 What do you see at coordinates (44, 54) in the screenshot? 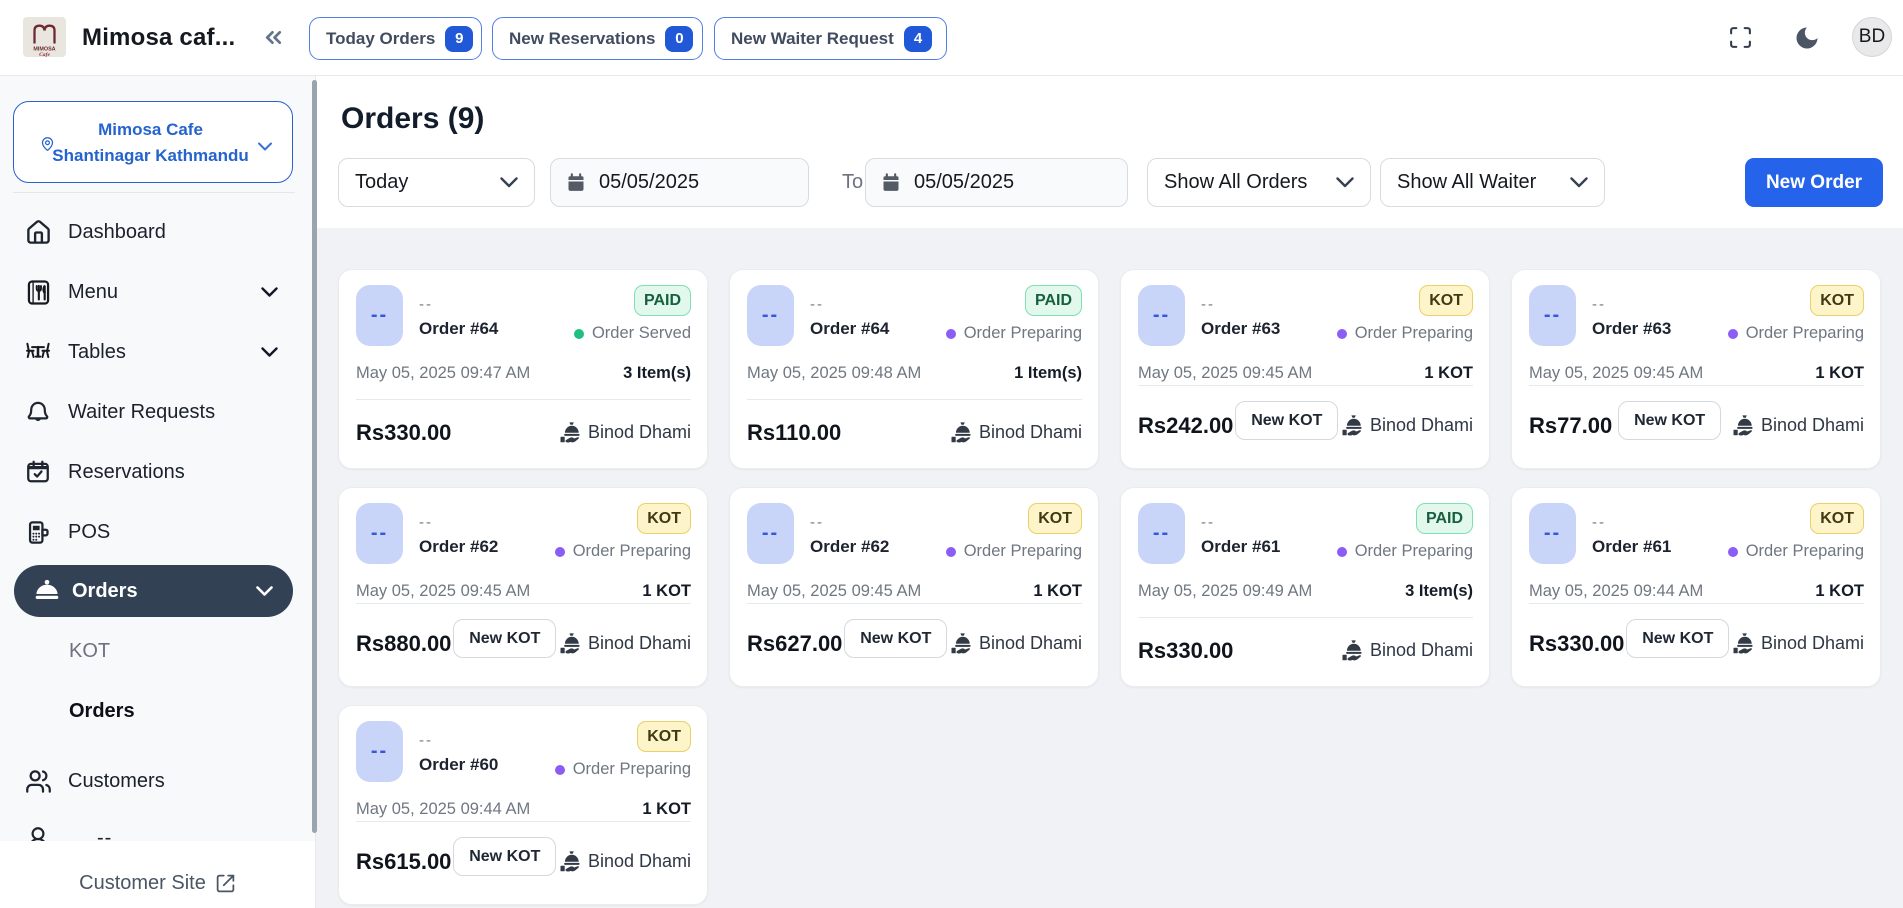
I see `svg-text: Cafe` at bounding box center [44, 54].